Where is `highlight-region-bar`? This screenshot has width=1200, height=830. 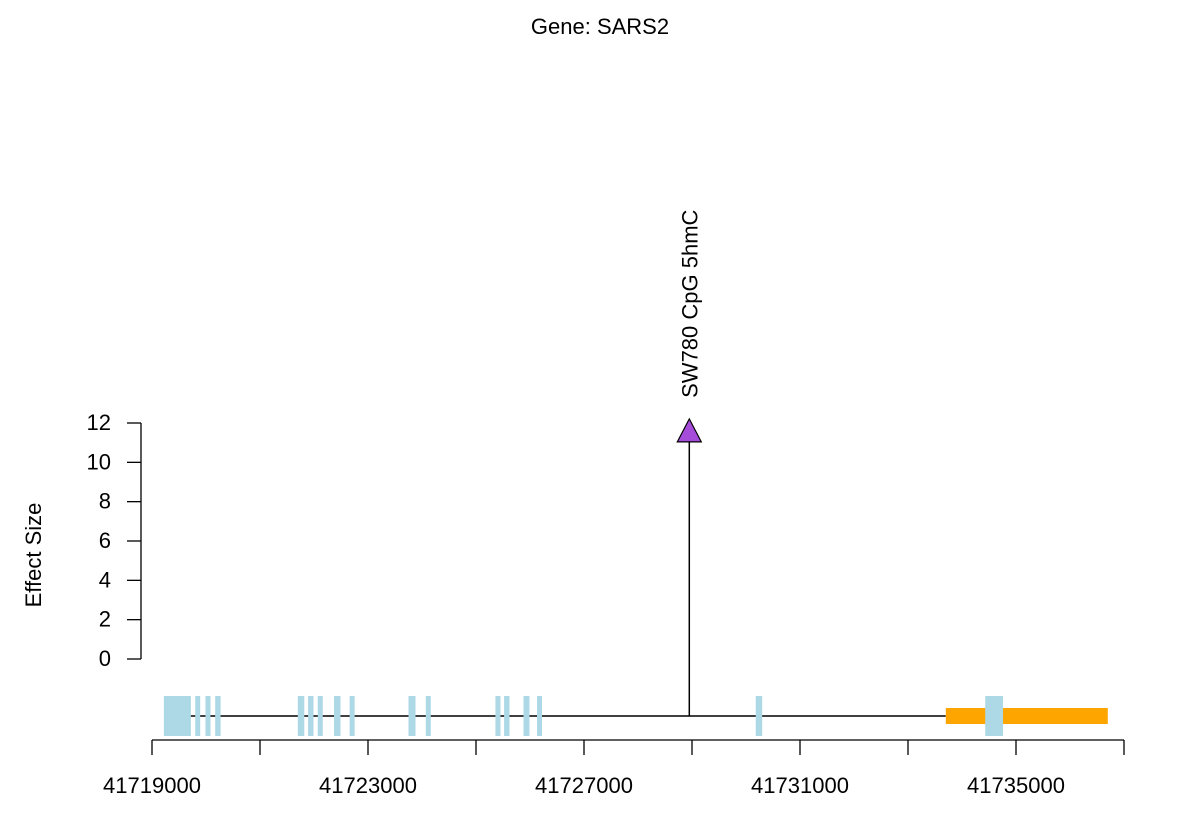
highlight-region-bar is located at coordinates (1026, 716).